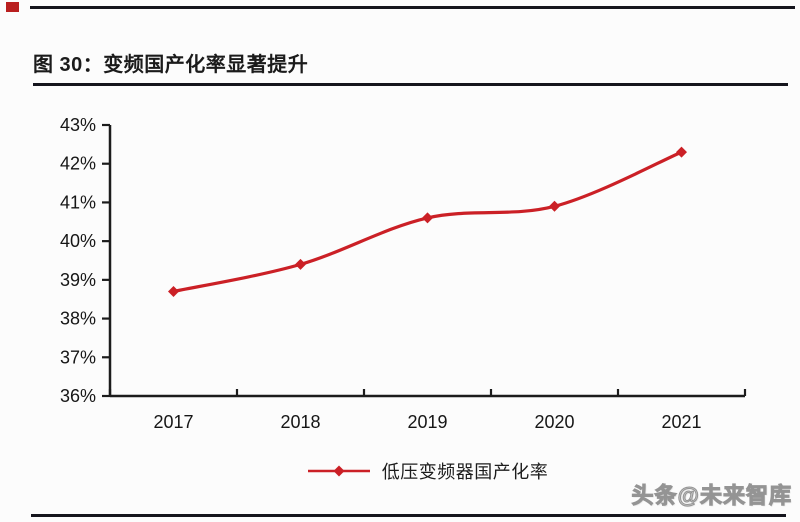 The height and width of the screenshot is (522, 800). What do you see at coordinates (412, 7) in the screenshot?
I see `top-divider` at bounding box center [412, 7].